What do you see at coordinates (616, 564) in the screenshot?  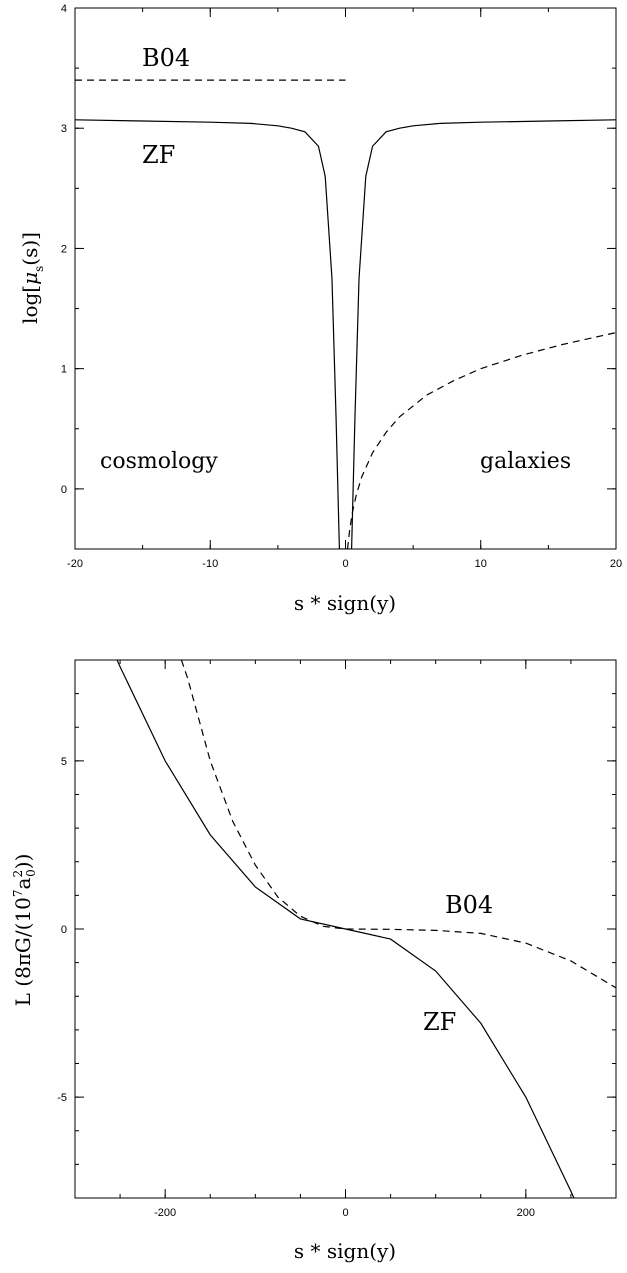 I see `x-tick-label: 20` at bounding box center [616, 564].